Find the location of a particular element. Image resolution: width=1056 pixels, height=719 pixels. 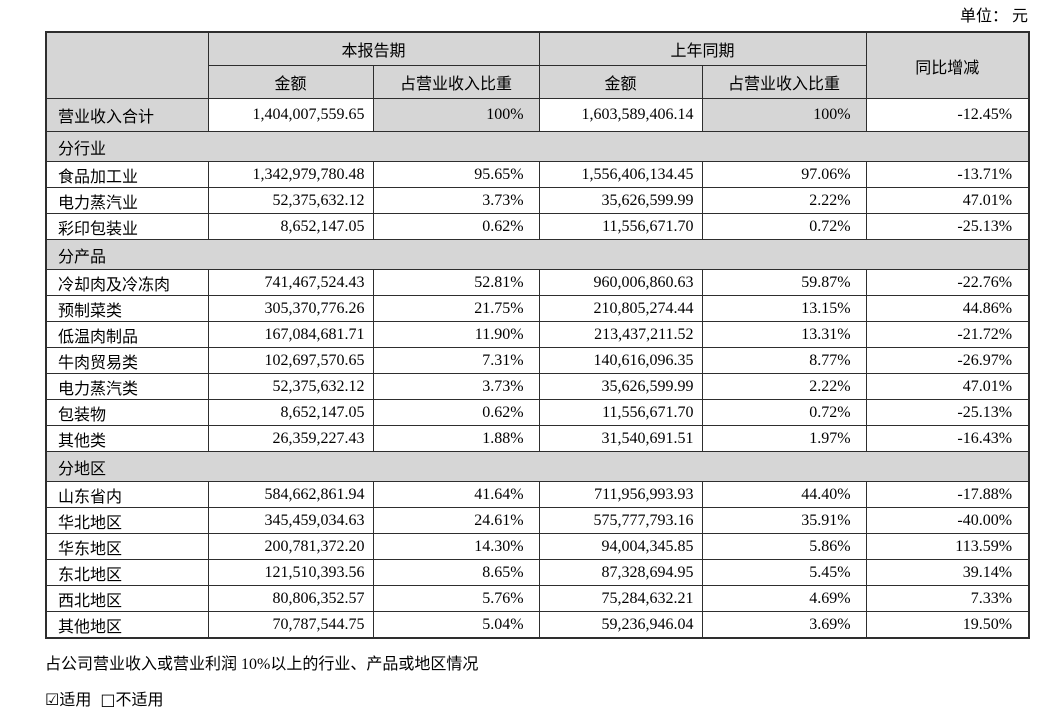

pct-cell: 5.76% is located at coordinates (456, 598).